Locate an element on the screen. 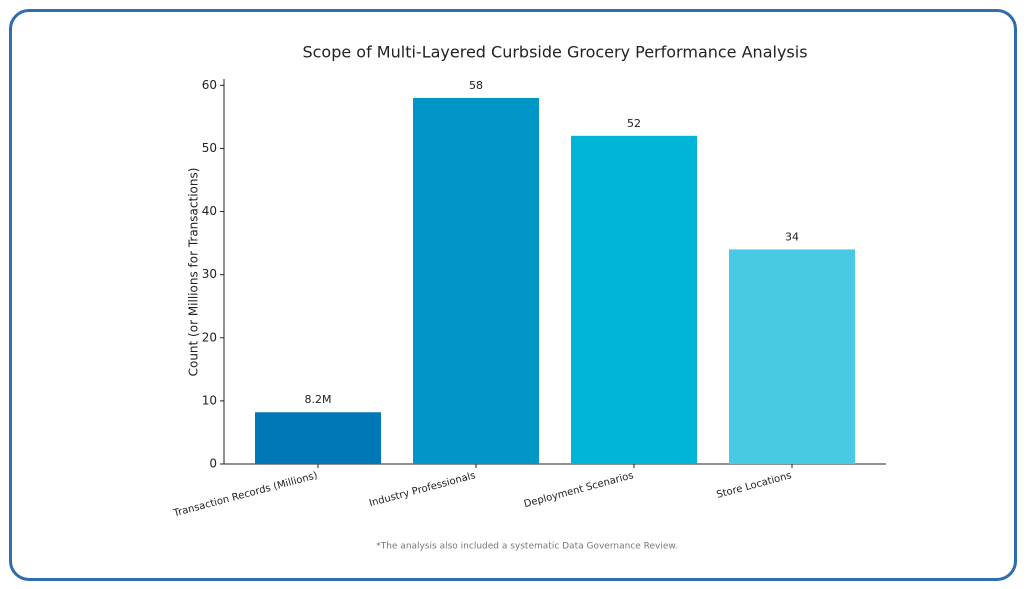  value-label: 34 is located at coordinates (792, 236).